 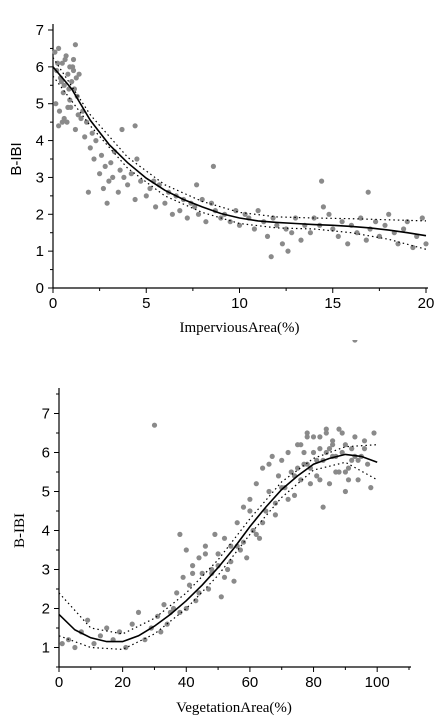 I want to click on y-tick-label: 1, so click(x=40, y=251).